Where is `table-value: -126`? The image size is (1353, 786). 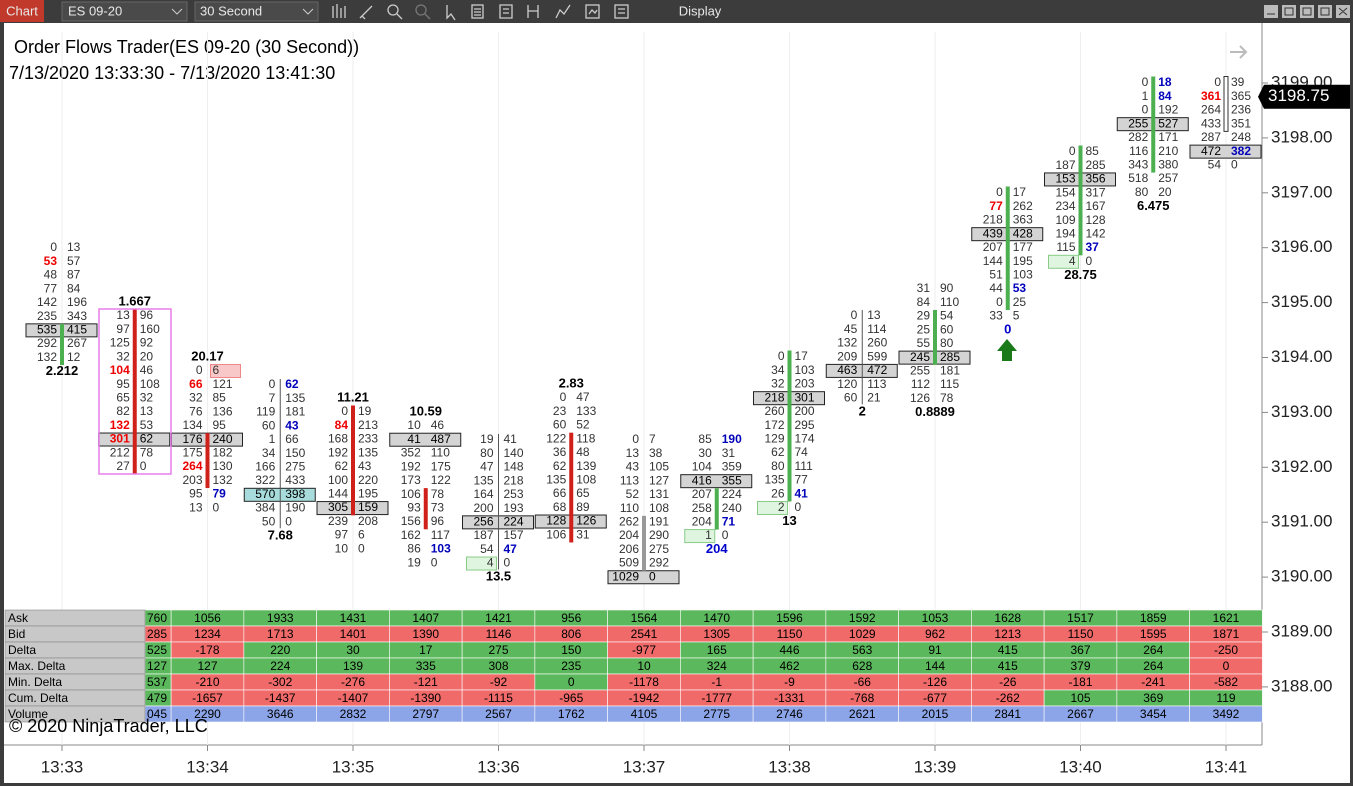
table-value: -126 is located at coordinates (935, 682).